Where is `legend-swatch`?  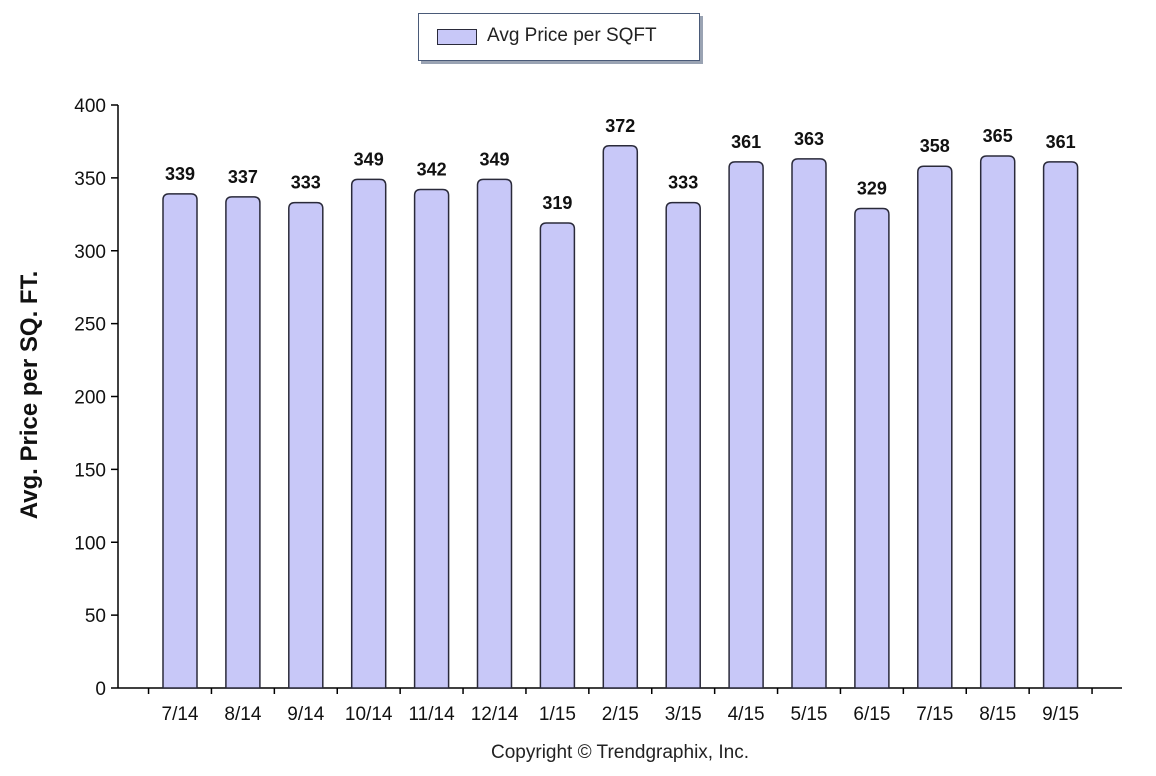 legend-swatch is located at coordinates (457, 37).